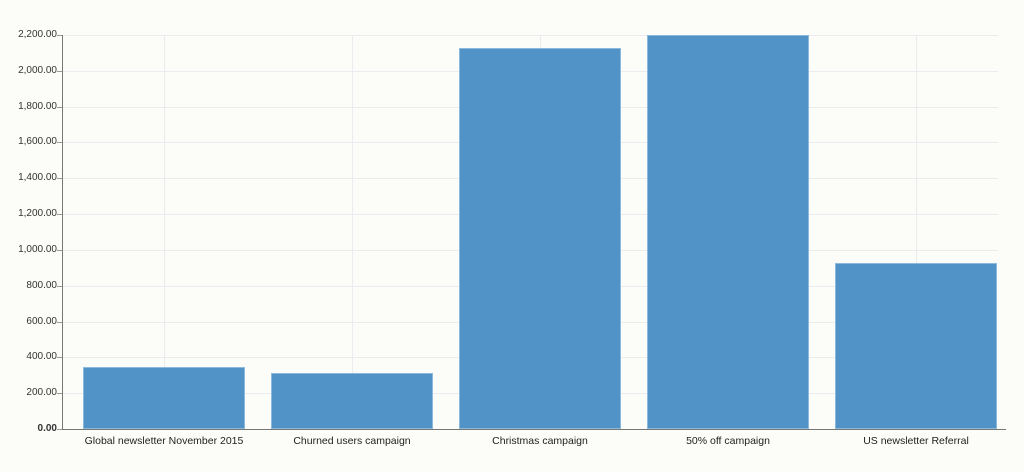 The width and height of the screenshot is (1024, 472). Describe the element at coordinates (37, 70) in the screenshot. I see `y-axis-tick-label: 2,000.00` at that location.